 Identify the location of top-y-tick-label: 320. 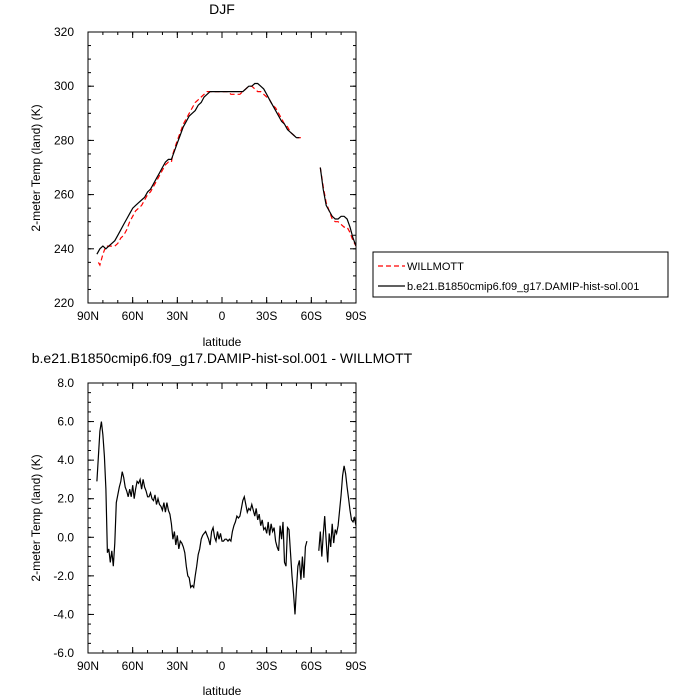
(64, 32).